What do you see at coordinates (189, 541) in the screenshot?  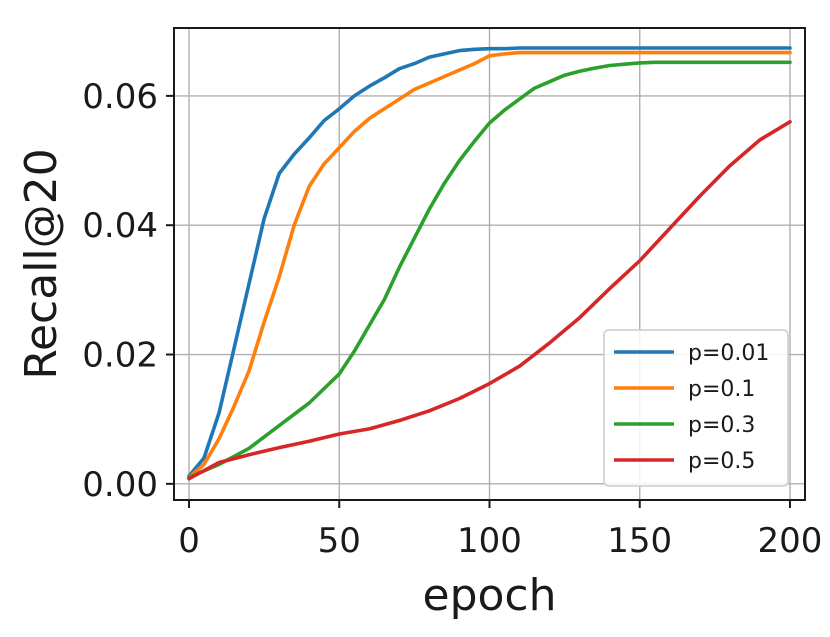 I see `x-tick-label: 0` at bounding box center [189, 541].